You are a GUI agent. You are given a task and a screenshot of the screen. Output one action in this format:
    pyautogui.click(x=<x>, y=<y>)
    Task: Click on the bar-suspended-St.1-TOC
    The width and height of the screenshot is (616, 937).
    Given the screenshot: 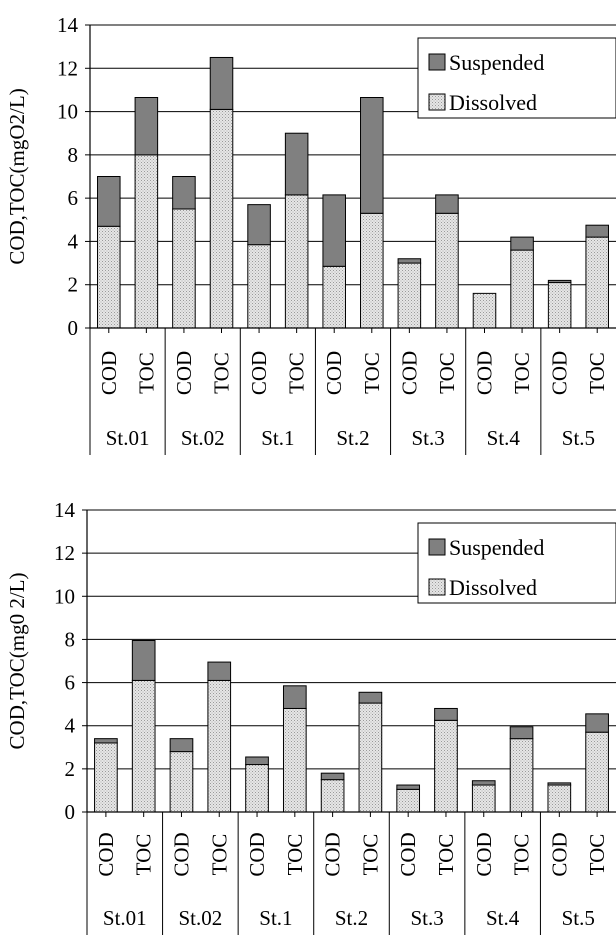 What is the action you would take?
    pyautogui.click(x=296, y=164)
    